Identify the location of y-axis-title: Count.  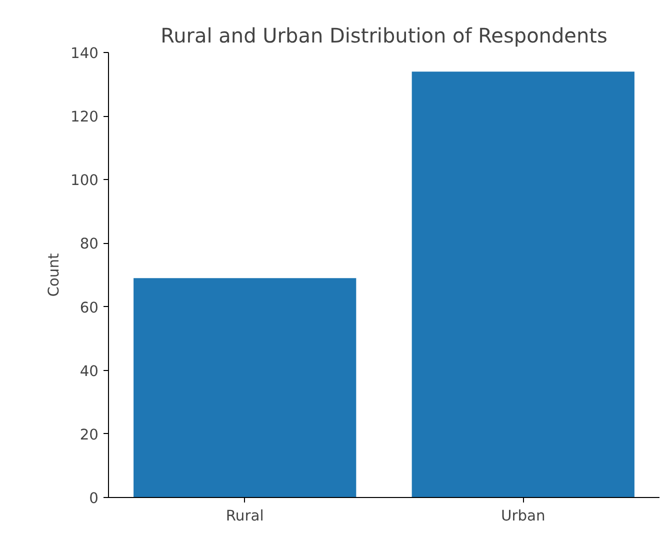
(54, 274).